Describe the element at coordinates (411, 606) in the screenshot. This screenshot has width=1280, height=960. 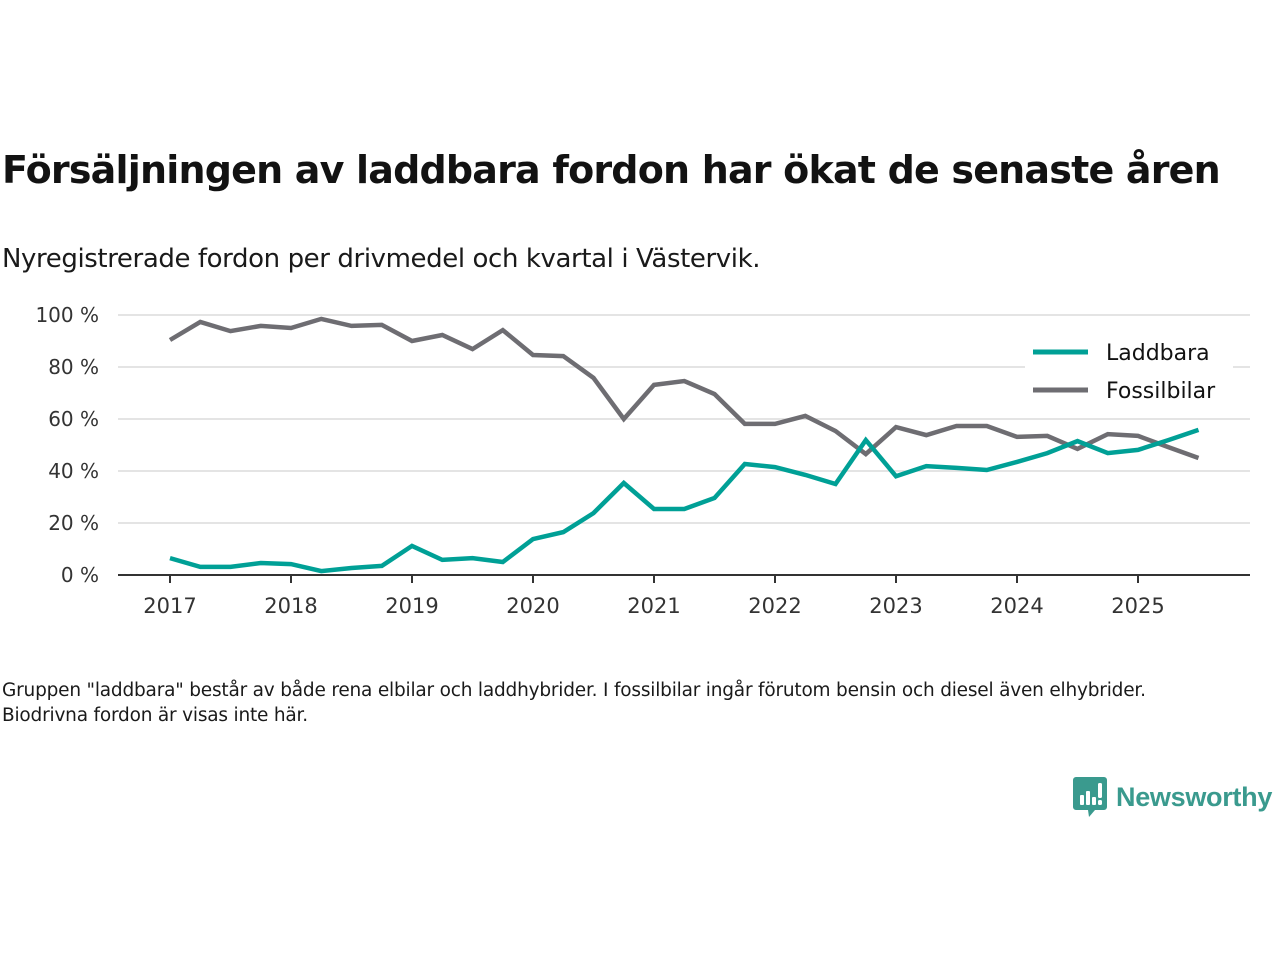
I see `x-tick-label: 2019` at that location.